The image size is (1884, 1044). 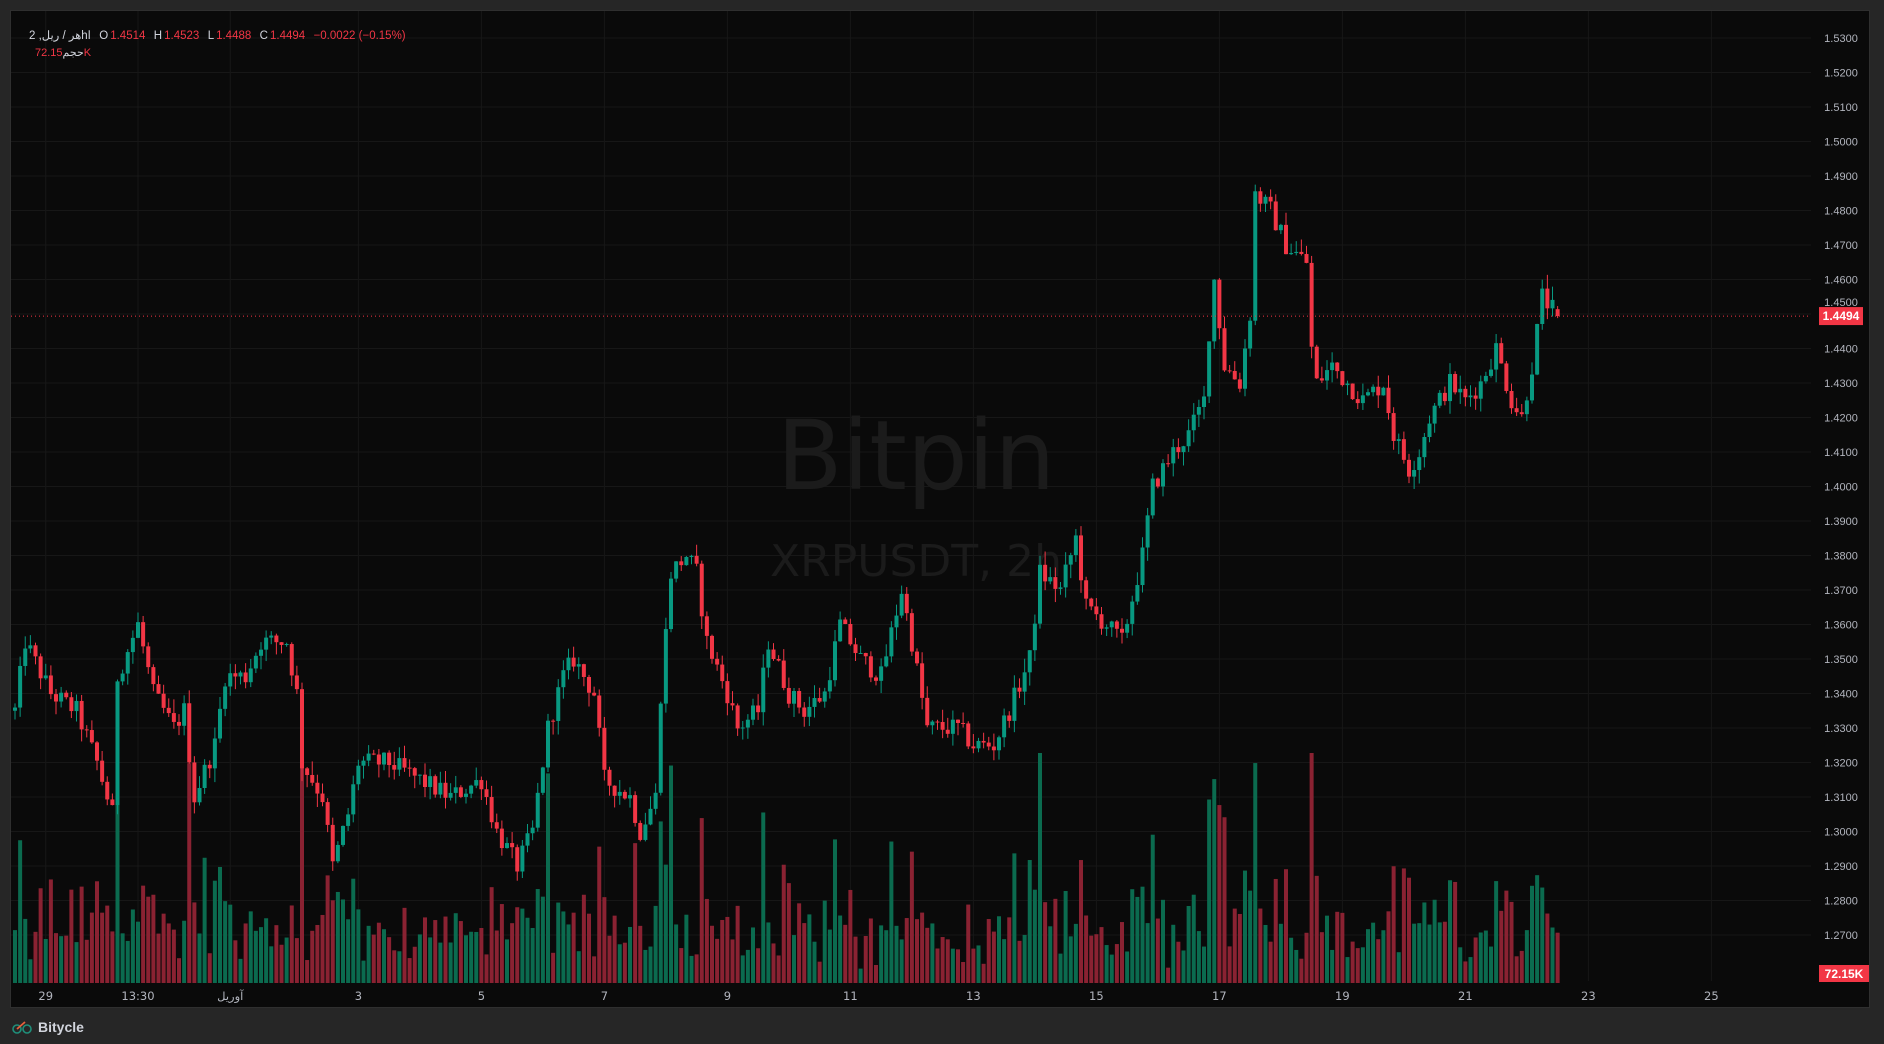 What do you see at coordinates (973, 996) in the screenshot?
I see `time-tick-label: 13` at bounding box center [973, 996].